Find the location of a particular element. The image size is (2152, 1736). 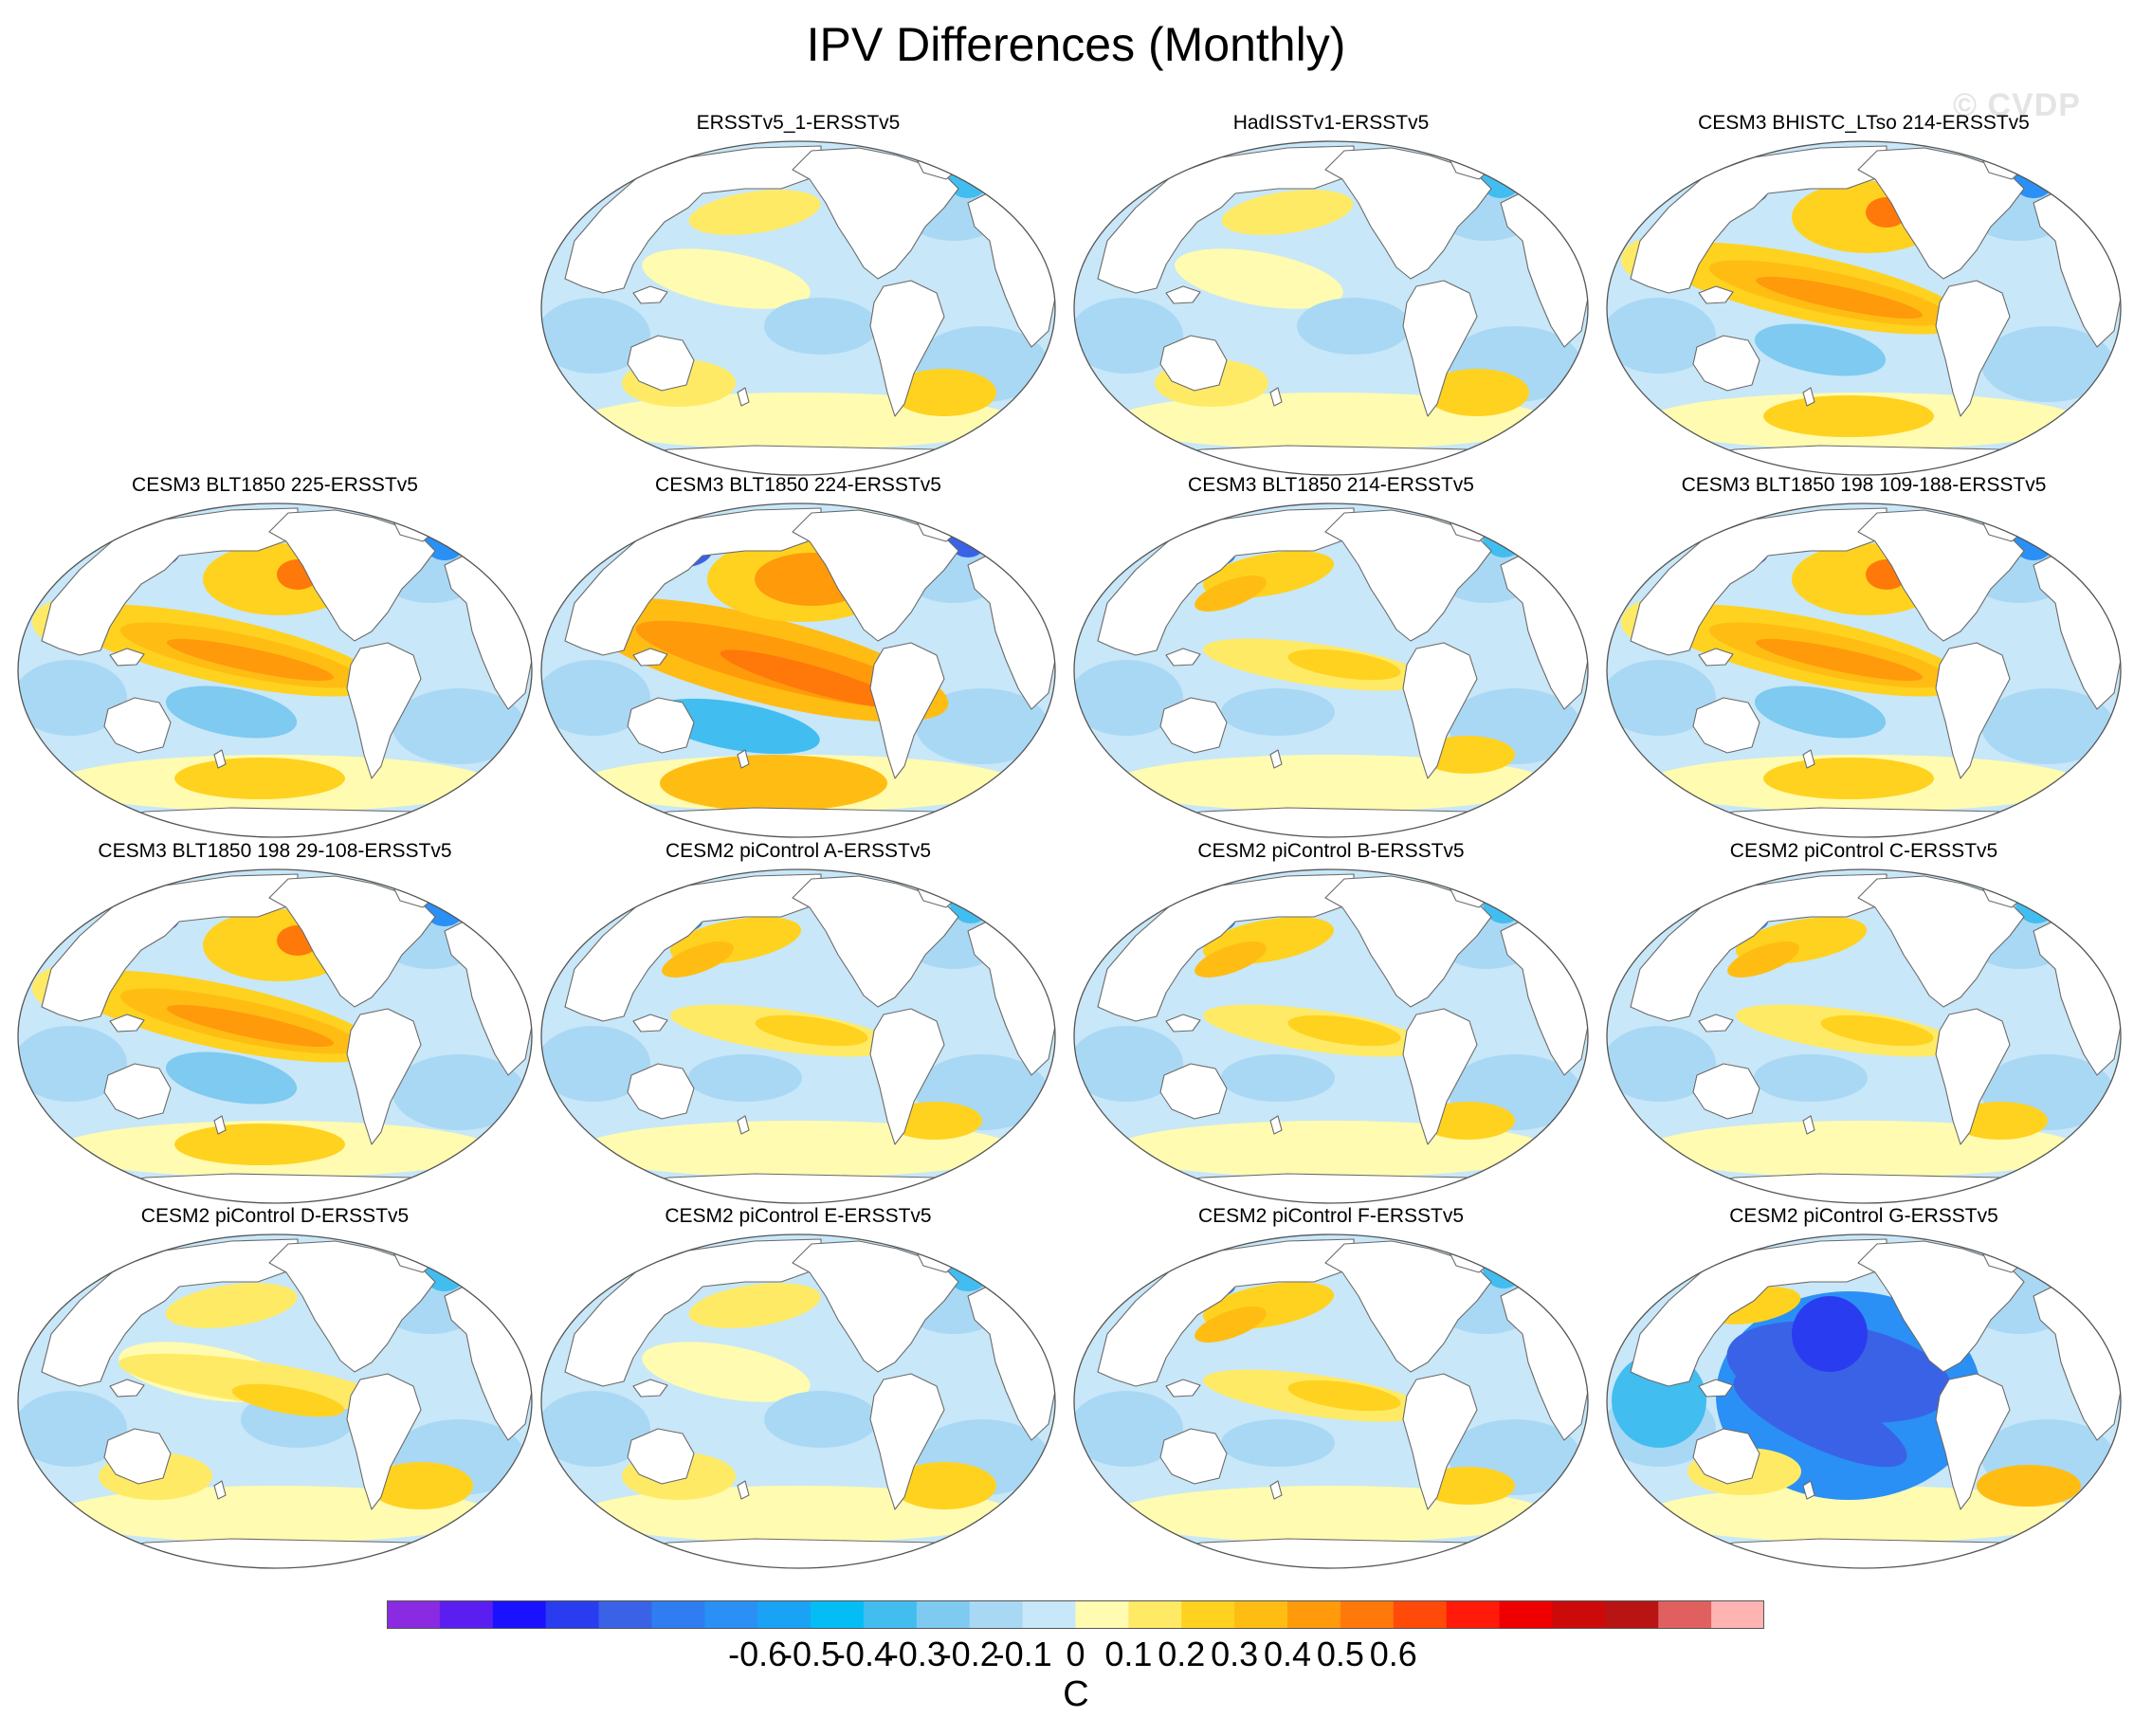

map-panel: CESM2 piControl D-ERSSTv5 is located at coordinates (275, 1387).